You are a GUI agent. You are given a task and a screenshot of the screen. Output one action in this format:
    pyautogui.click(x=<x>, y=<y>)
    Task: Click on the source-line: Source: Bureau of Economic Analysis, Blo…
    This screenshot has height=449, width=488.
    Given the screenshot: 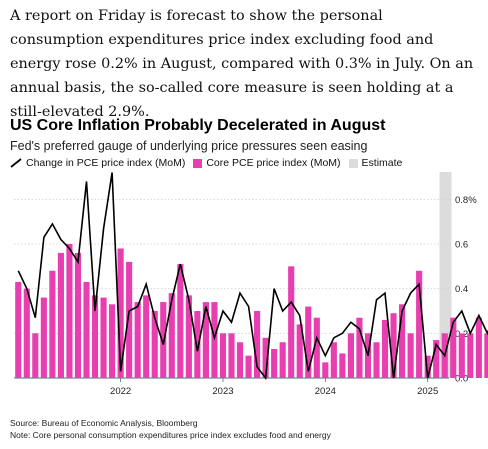 What is the action you would take?
    pyautogui.click(x=104, y=423)
    